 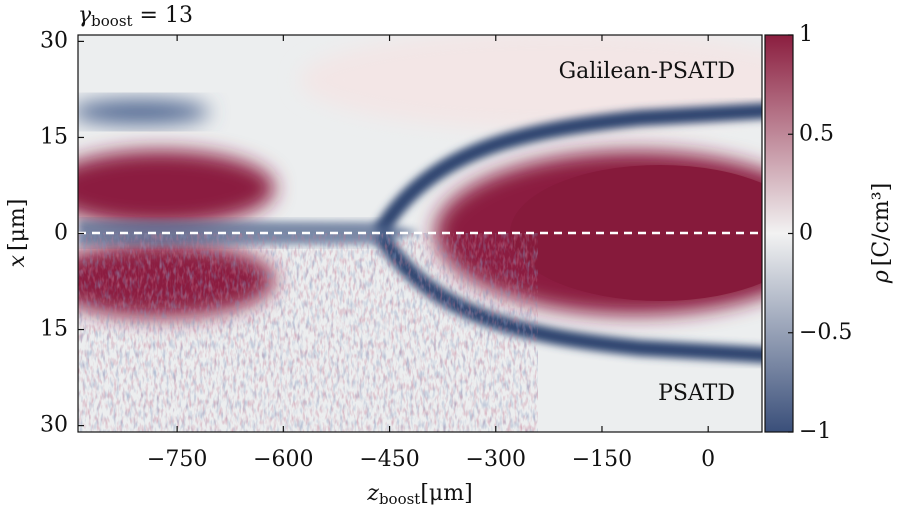 What do you see at coordinates (647, 71) in the screenshot?
I see `annotation: Galilean-PSATD` at bounding box center [647, 71].